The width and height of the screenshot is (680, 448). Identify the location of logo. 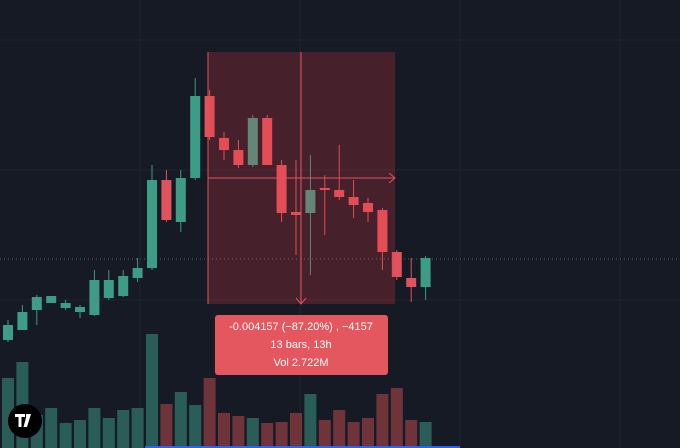
(25, 421).